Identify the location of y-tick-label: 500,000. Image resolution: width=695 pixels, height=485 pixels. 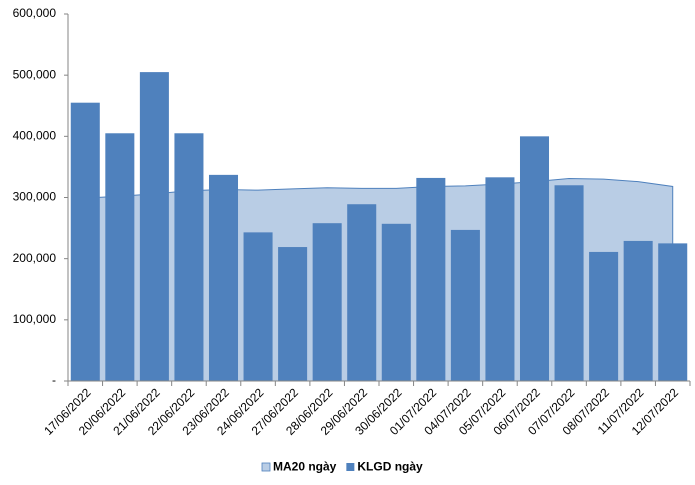
(35, 74).